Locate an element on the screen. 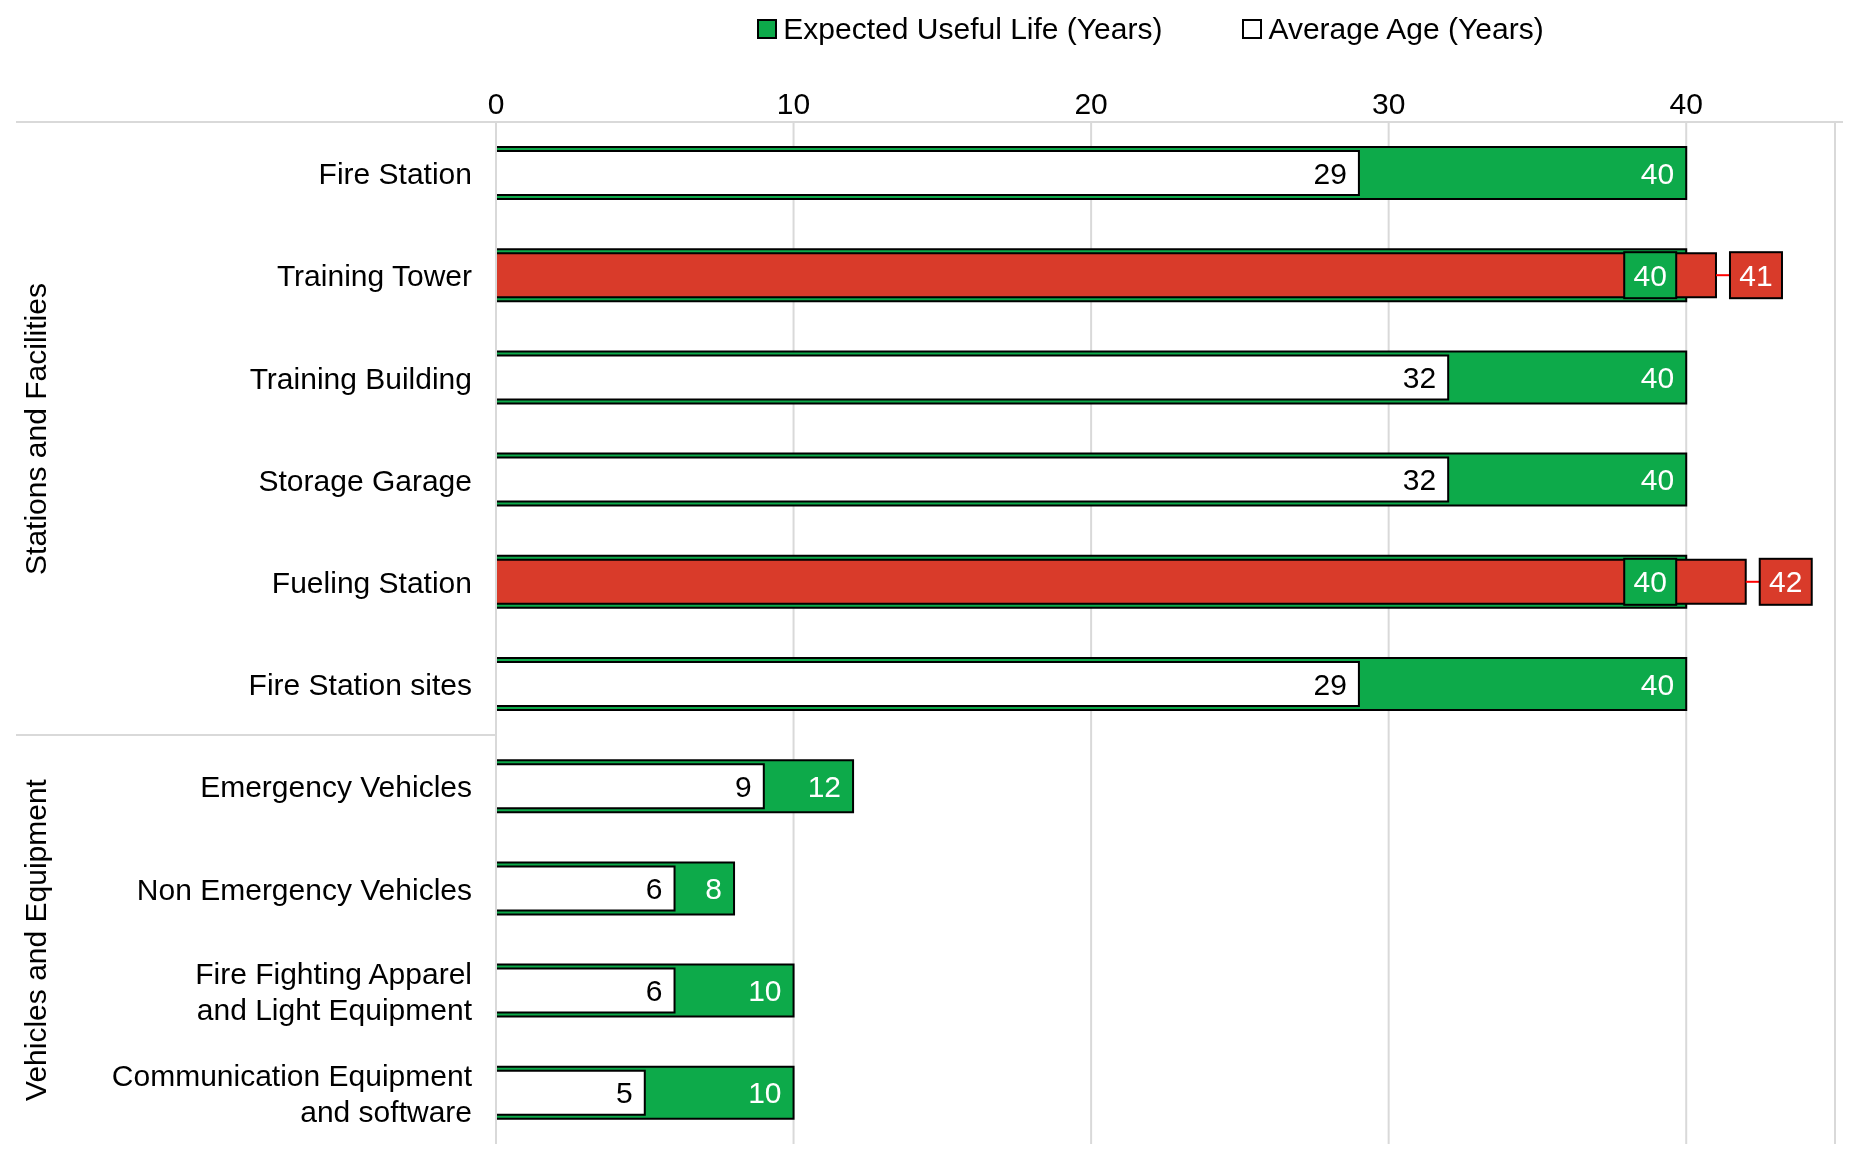 The height and width of the screenshot is (1152, 1851). legend-label: Expected Useful Life (Years) is located at coordinates (973, 29).